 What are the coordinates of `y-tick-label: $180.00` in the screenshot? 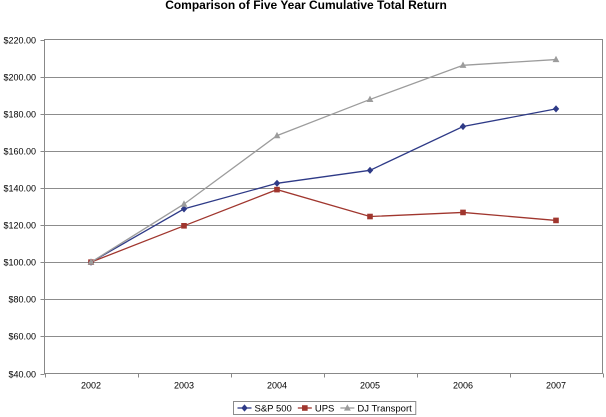 It's located at (19, 115).